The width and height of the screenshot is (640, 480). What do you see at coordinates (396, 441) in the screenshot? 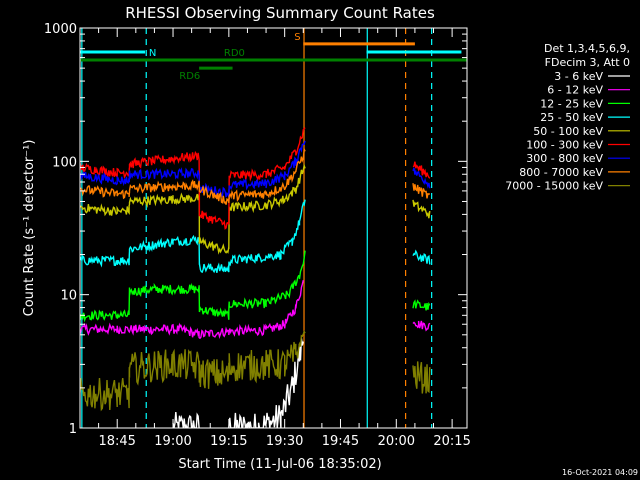
I see `x-tick-label: 20:00` at bounding box center [396, 441].